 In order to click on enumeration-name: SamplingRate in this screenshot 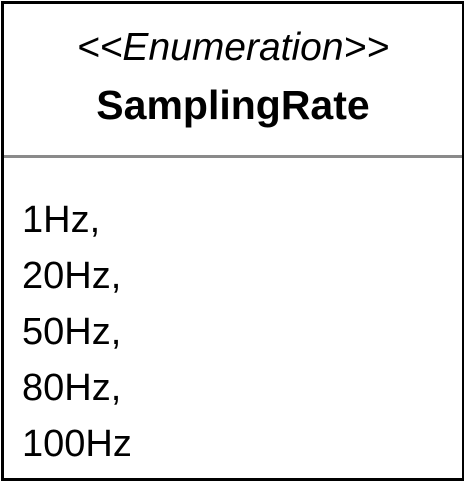, I will do `click(233, 105)`.